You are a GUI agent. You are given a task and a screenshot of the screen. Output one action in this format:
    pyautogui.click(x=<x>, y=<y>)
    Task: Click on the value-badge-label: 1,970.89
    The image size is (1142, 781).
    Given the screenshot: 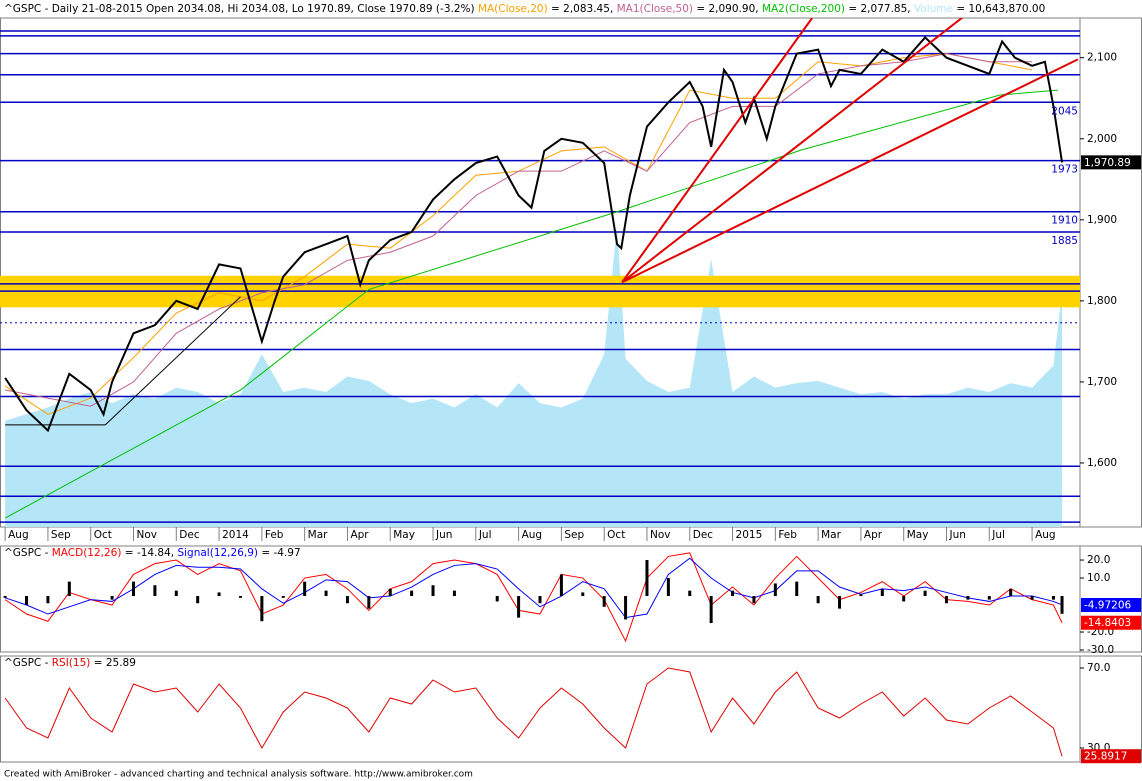 What is the action you would take?
    pyautogui.click(x=1107, y=163)
    